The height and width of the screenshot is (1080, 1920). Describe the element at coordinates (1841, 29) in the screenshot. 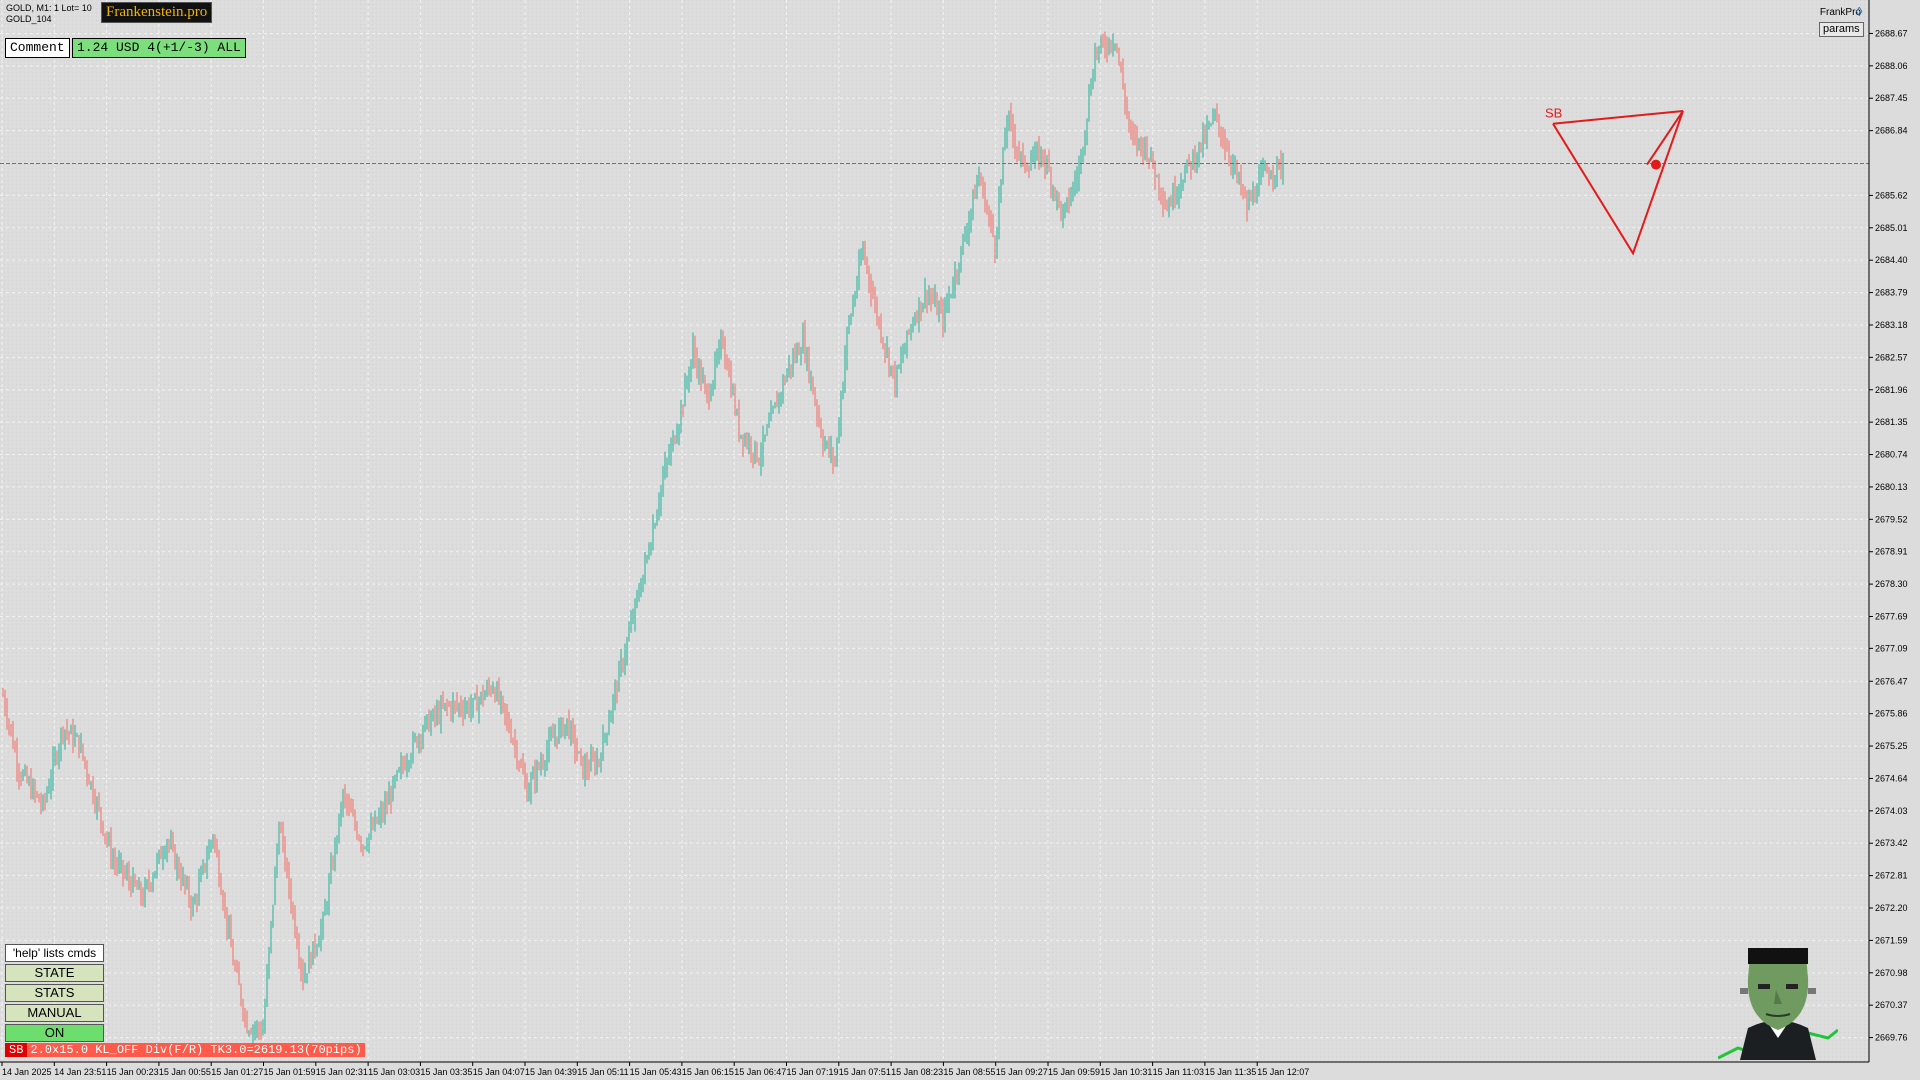

I see `params-button: params` at that location.